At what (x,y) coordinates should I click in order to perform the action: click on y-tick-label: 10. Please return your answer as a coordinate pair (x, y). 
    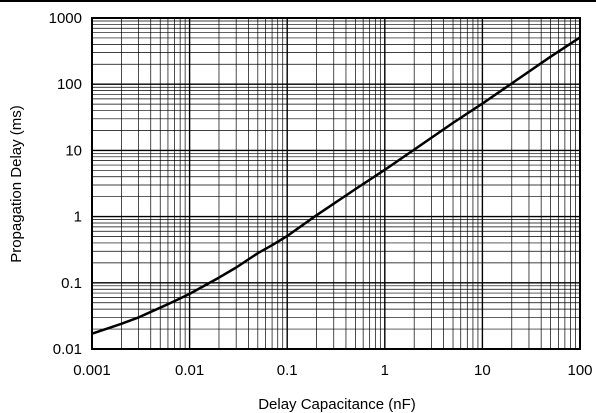
    Looking at the image, I should click on (73, 150).